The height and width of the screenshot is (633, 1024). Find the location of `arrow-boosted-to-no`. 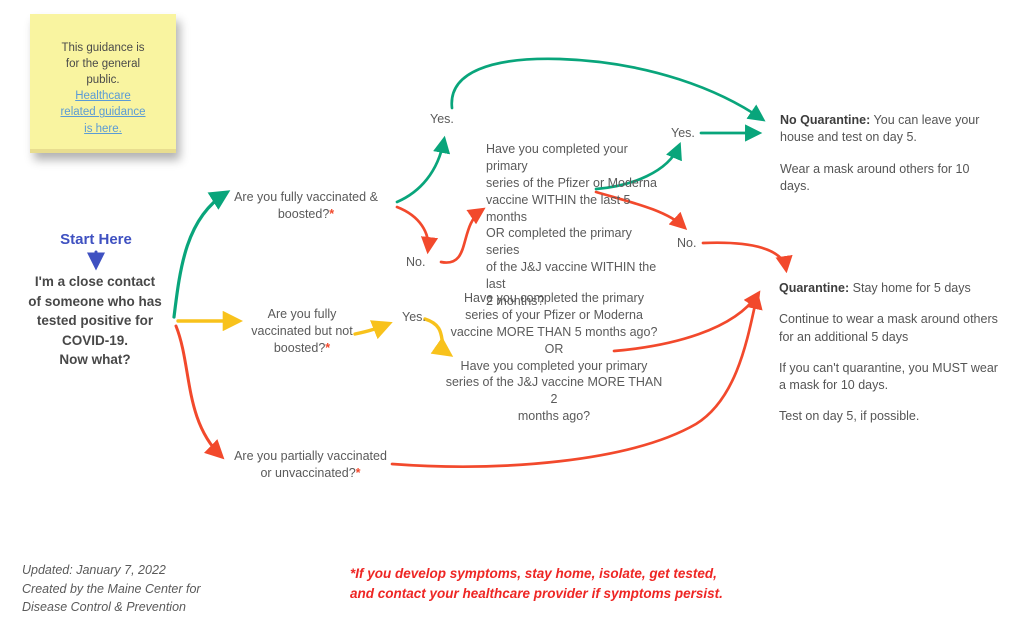

arrow-boosted-to-no is located at coordinates (417, 230).